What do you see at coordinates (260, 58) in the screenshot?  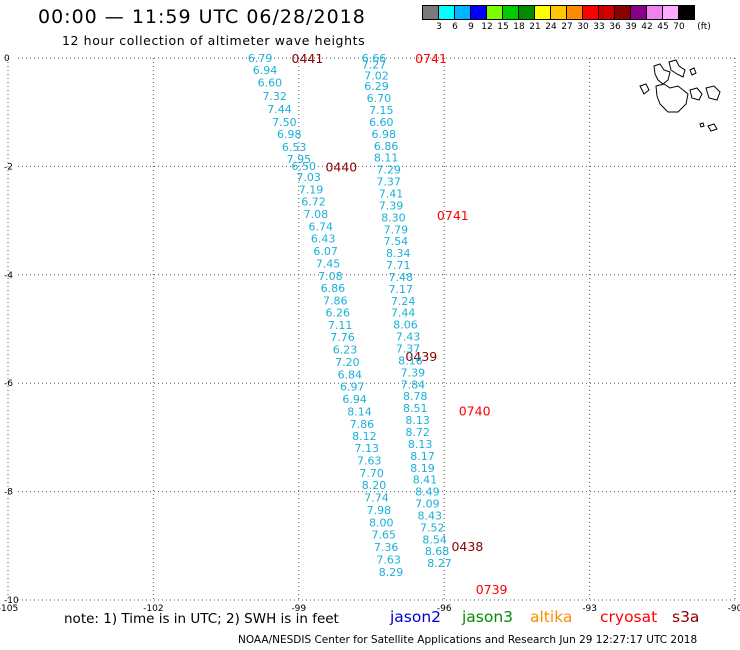 I see `wave-height-value: 6.79` at bounding box center [260, 58].